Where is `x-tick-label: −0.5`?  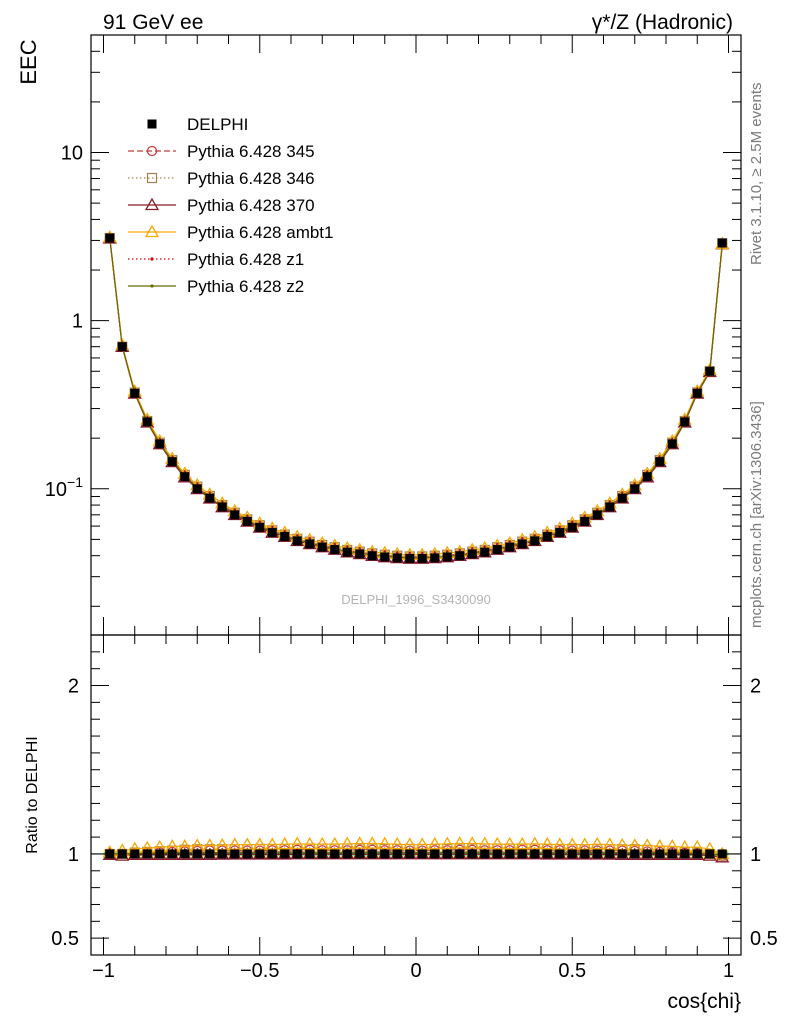
x-tick-label: −0.5 is located at coordinates (259, 971).